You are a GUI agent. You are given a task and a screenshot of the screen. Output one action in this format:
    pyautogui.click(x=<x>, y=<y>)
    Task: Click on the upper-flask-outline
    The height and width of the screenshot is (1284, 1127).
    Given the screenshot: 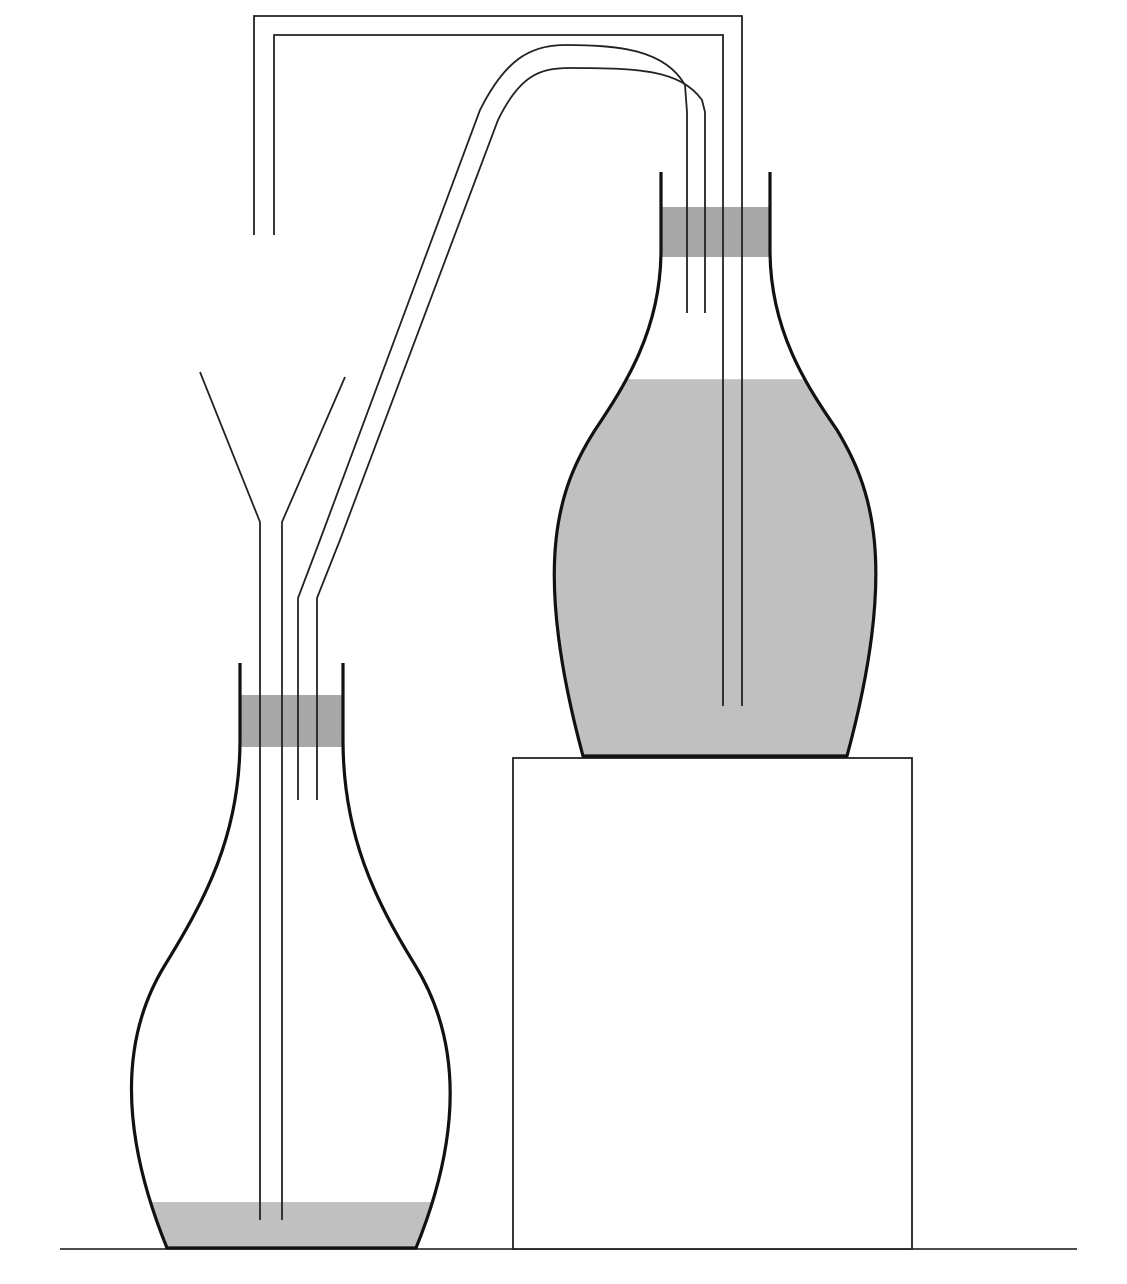 What is the action you would take?
    pyautogui.click(x=715, y=465)
    